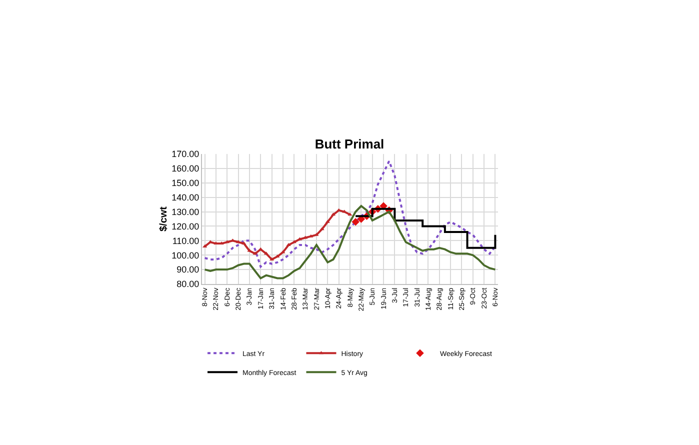  I want to click on y-tick-label: 100.00, so click(186, 255).